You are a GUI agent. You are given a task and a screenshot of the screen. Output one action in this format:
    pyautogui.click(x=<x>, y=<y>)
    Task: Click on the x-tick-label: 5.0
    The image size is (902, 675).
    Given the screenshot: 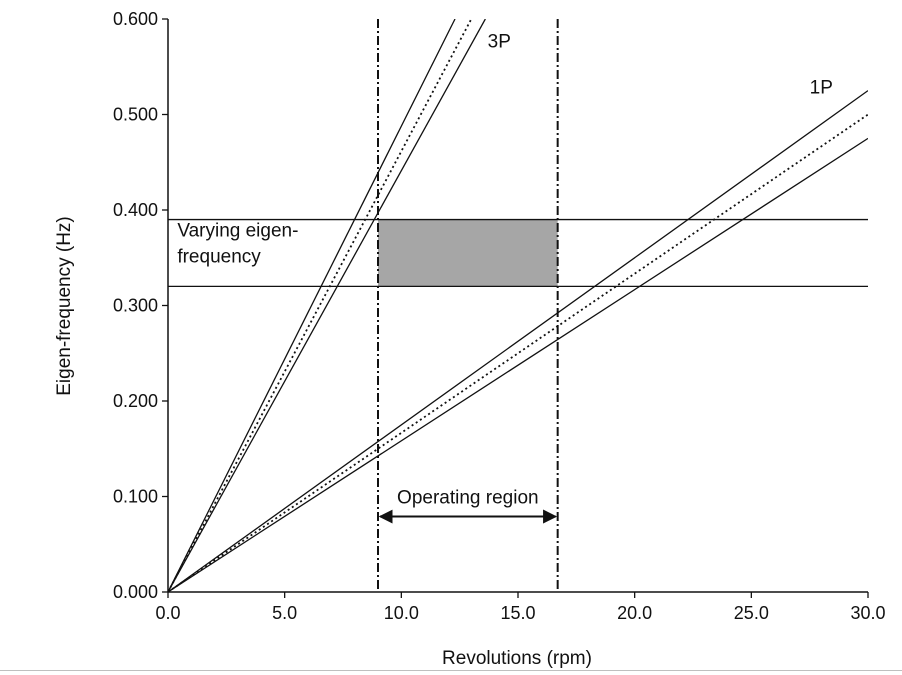 What is the action you would take?
    pyautogui.click(x=284, y=613)
    